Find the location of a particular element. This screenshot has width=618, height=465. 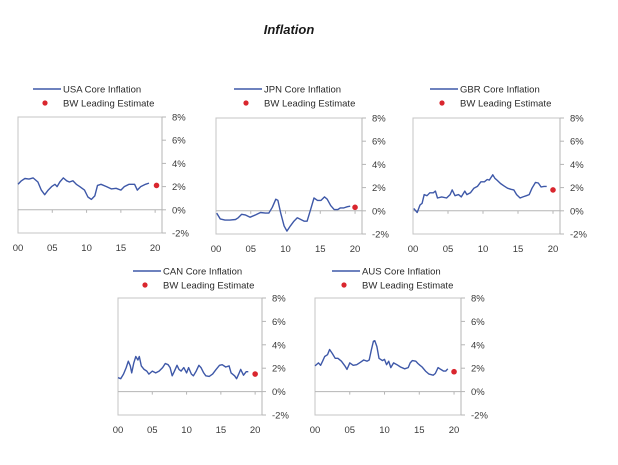

legend: AUS Core Inflation BW Leading Estimate is located at coordinates (392, 279).